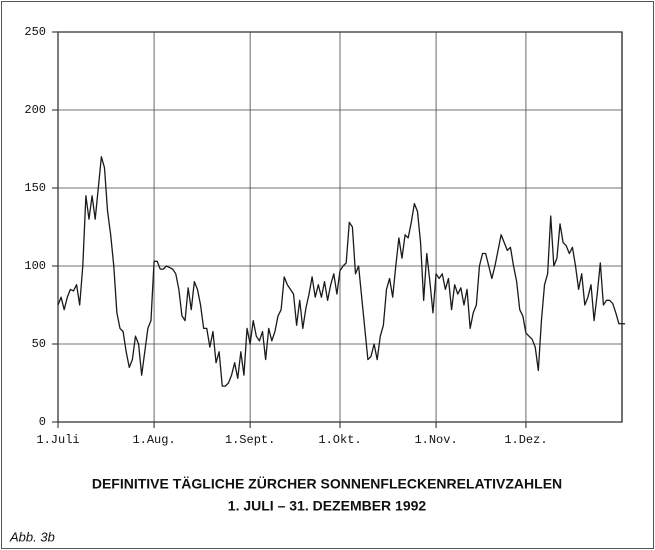 The width and height of the screenshot is (655, 550). I want to click on x-tick-label: 1.Okt., so click(339, 440).